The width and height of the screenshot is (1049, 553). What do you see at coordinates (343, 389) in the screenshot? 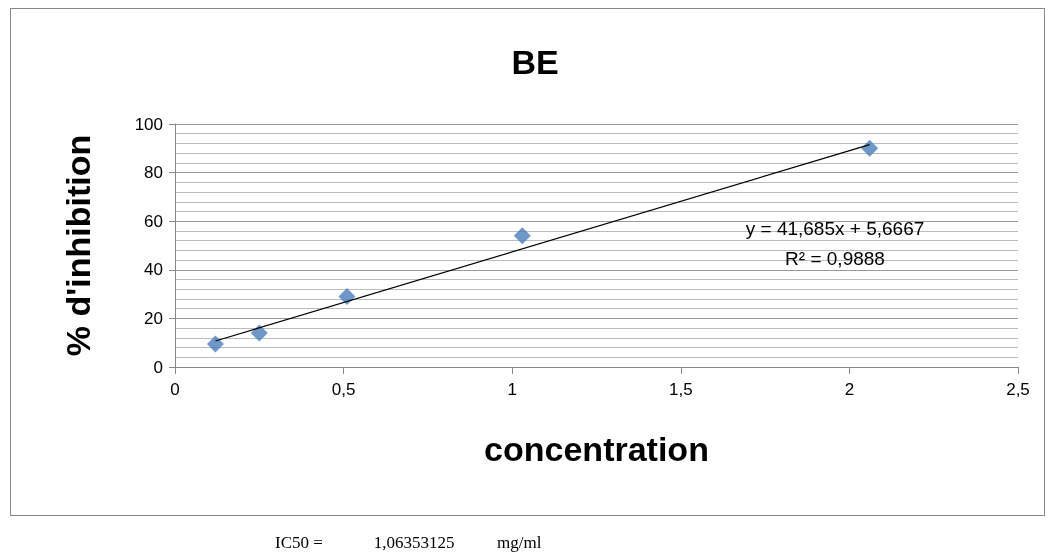
I see `x-tick-label: 0,5` at bounding box center [343, 389].